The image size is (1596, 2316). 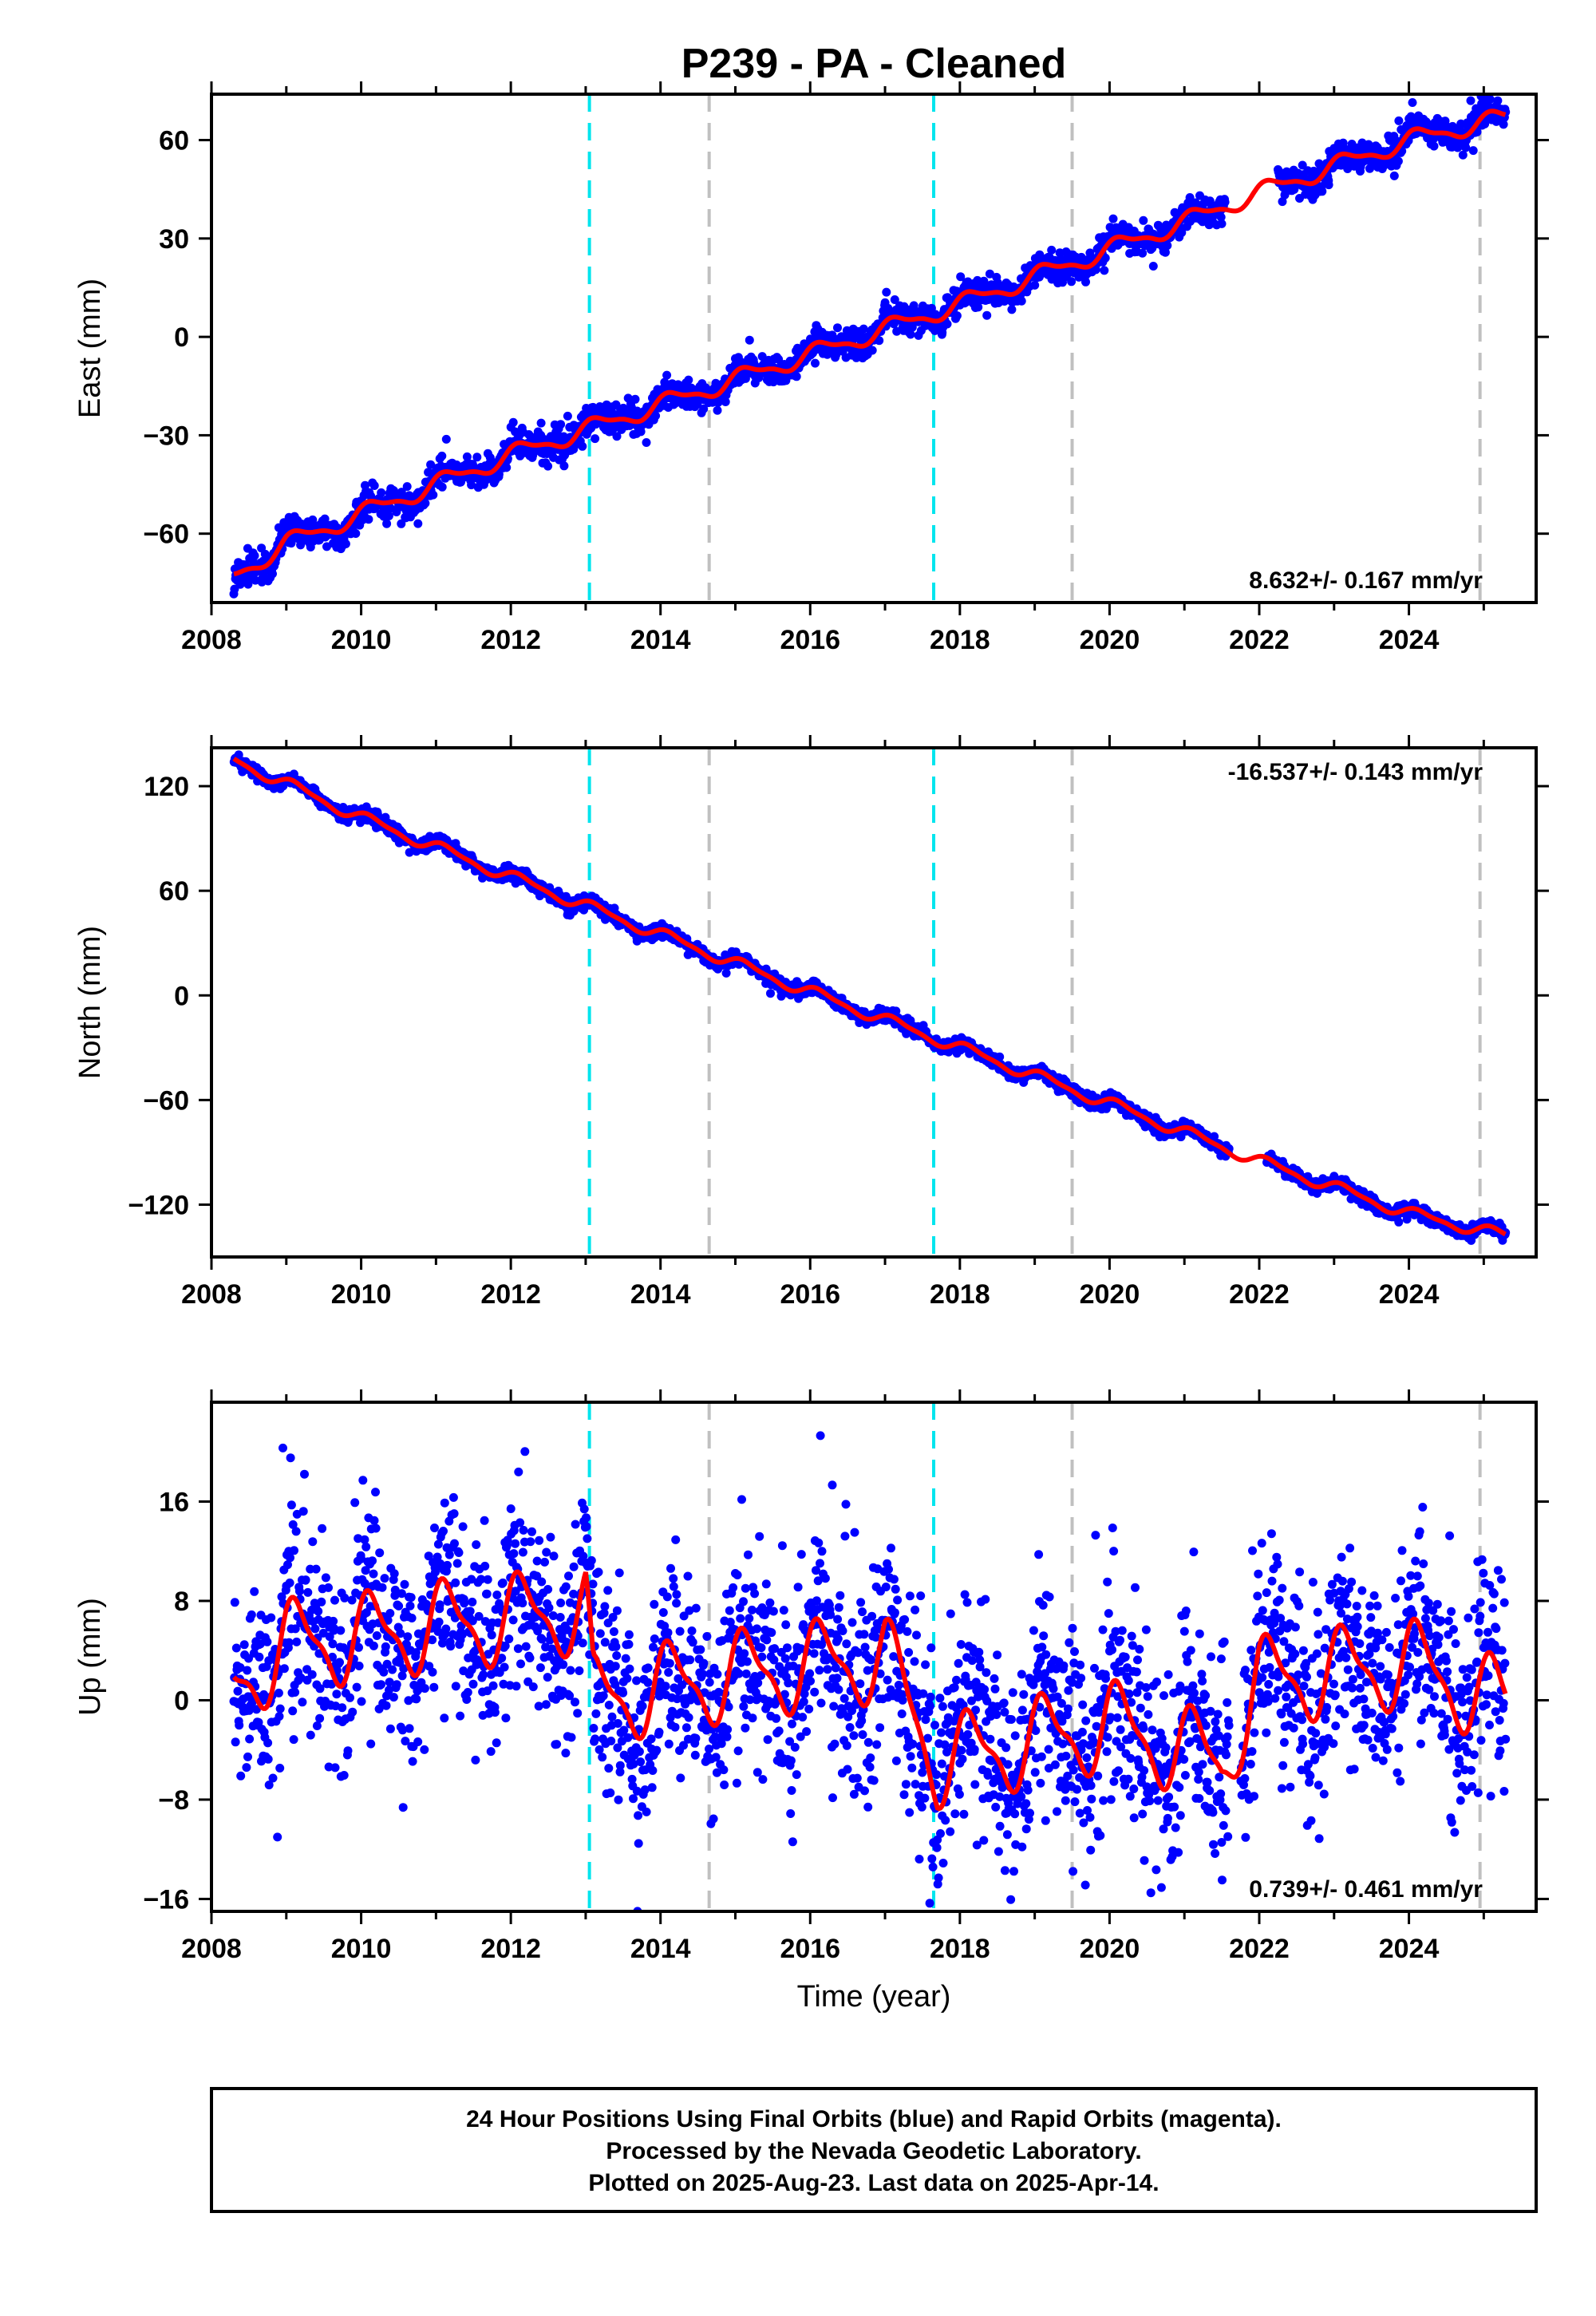 I want to click on east-x-tick-label: 2014, so click(x=660, y=640).